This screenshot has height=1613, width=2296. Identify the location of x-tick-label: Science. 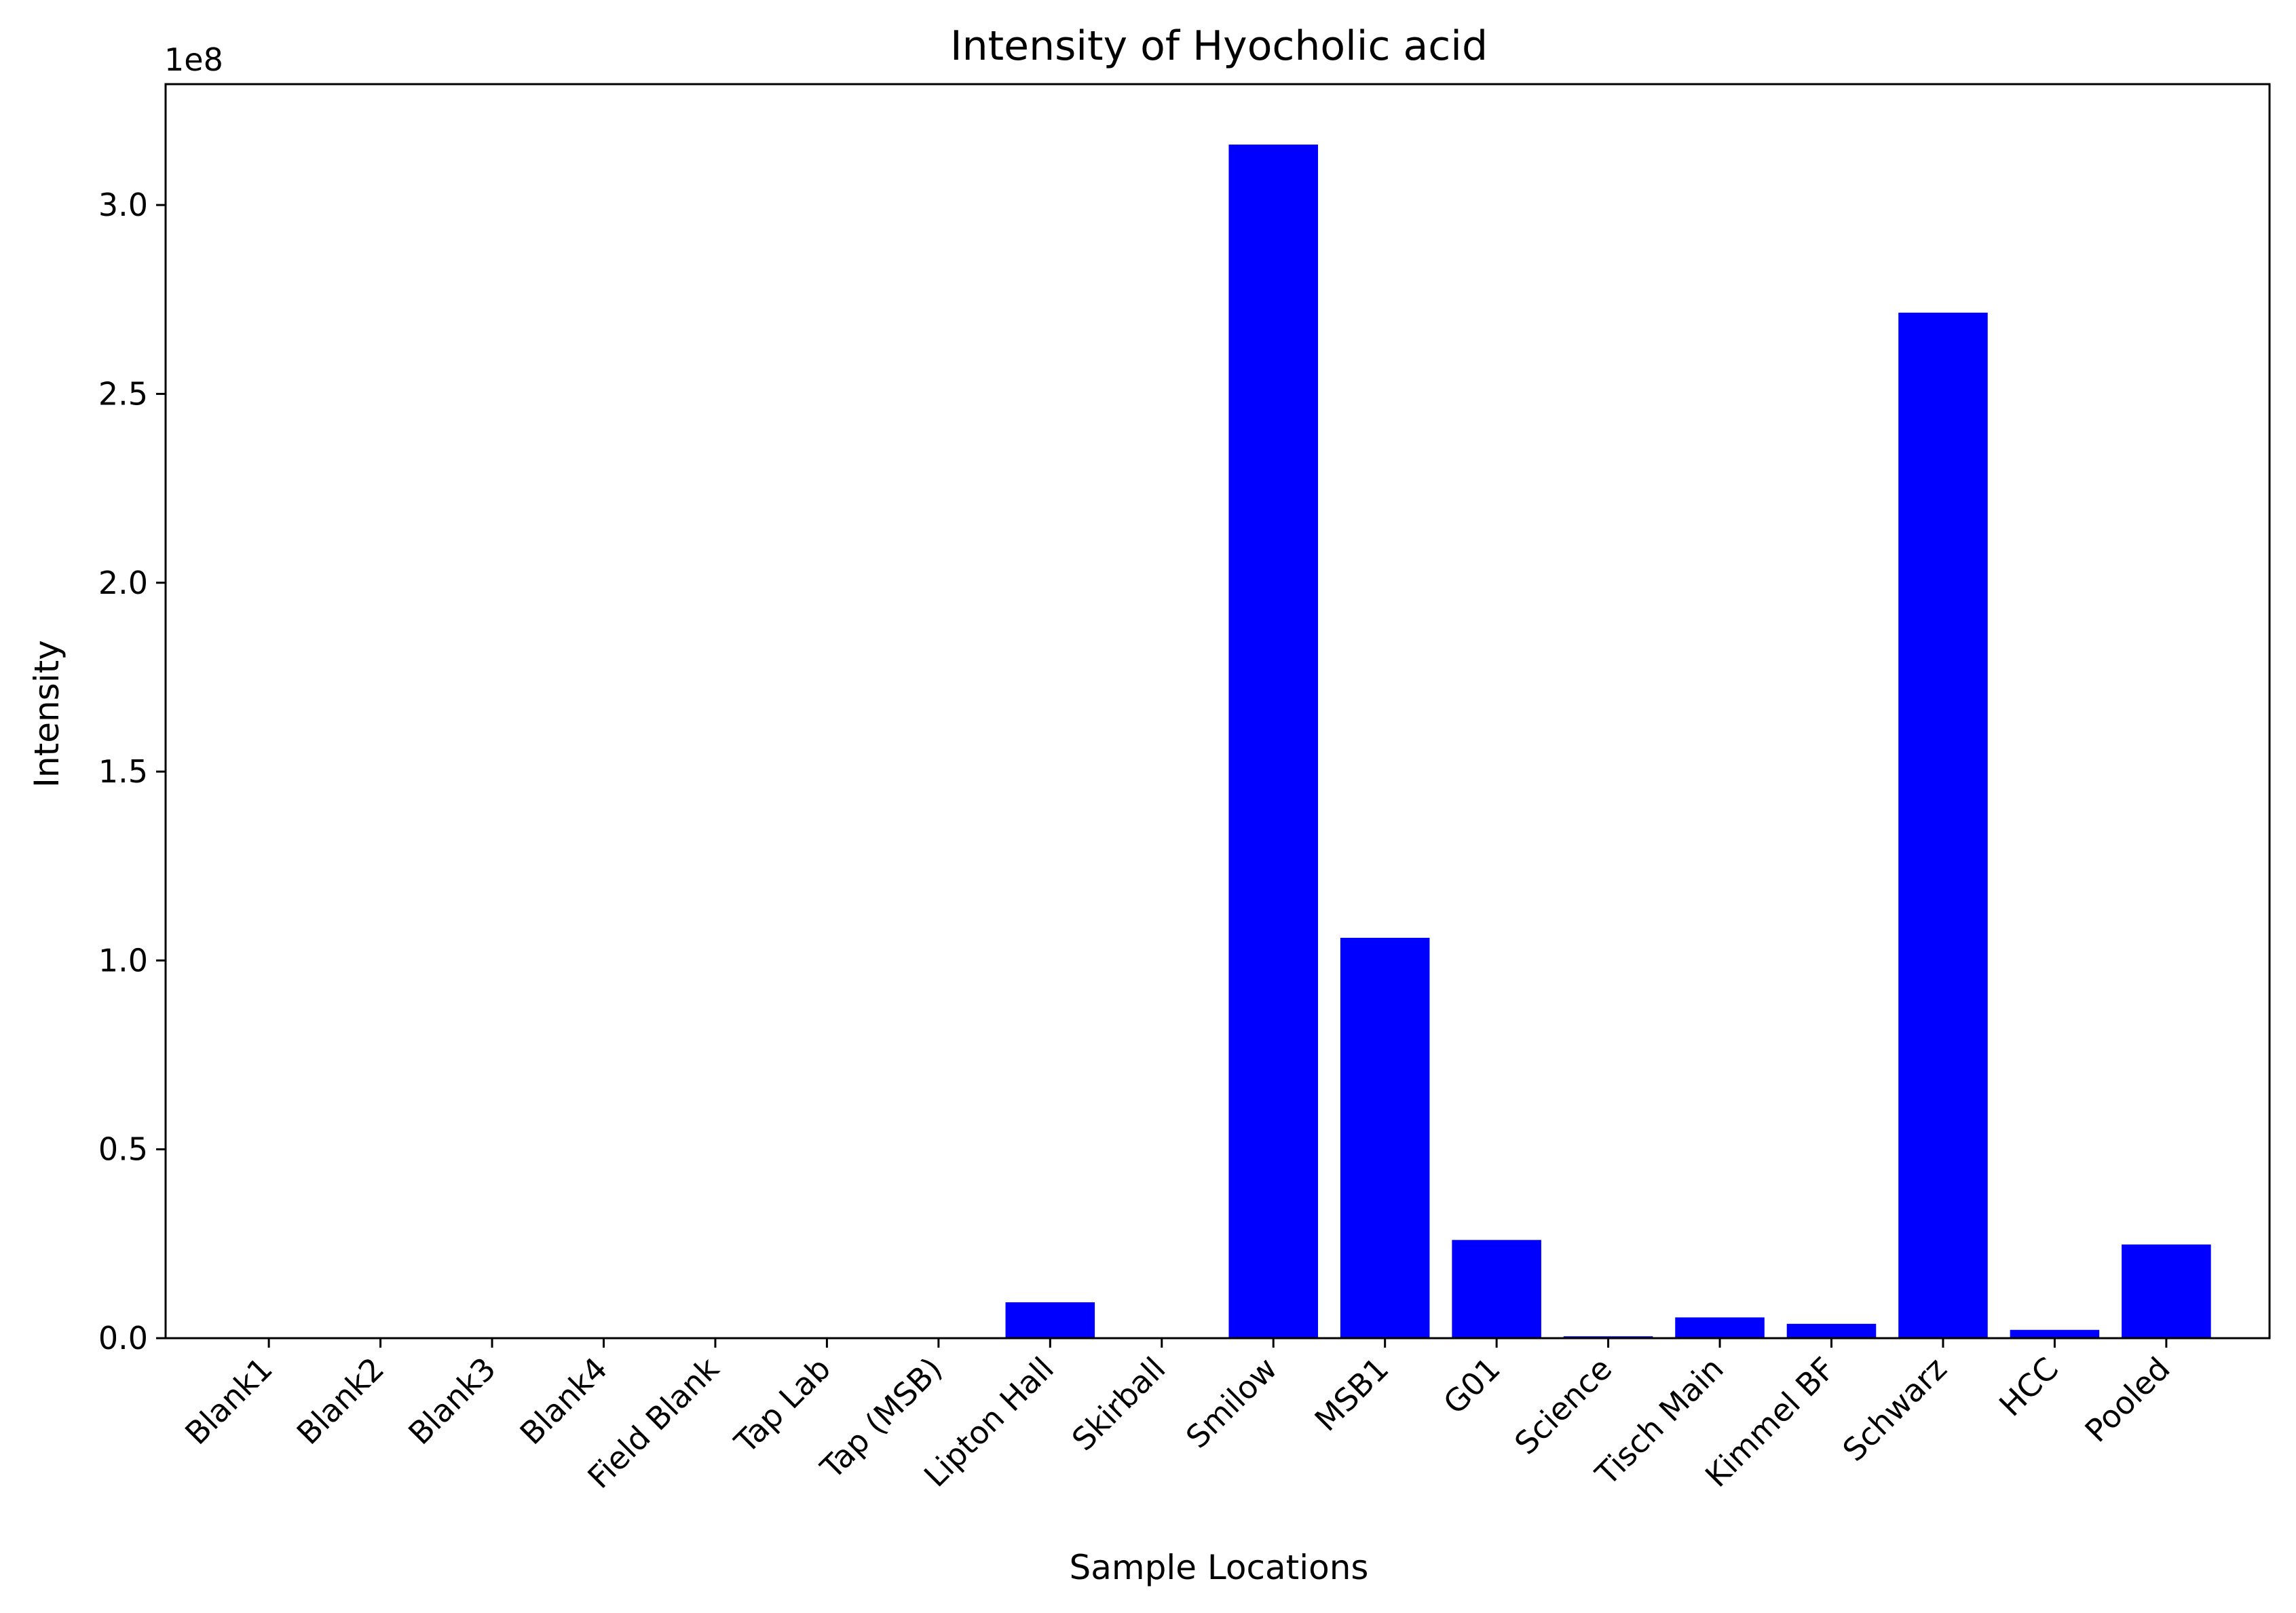
(1563, 1406).